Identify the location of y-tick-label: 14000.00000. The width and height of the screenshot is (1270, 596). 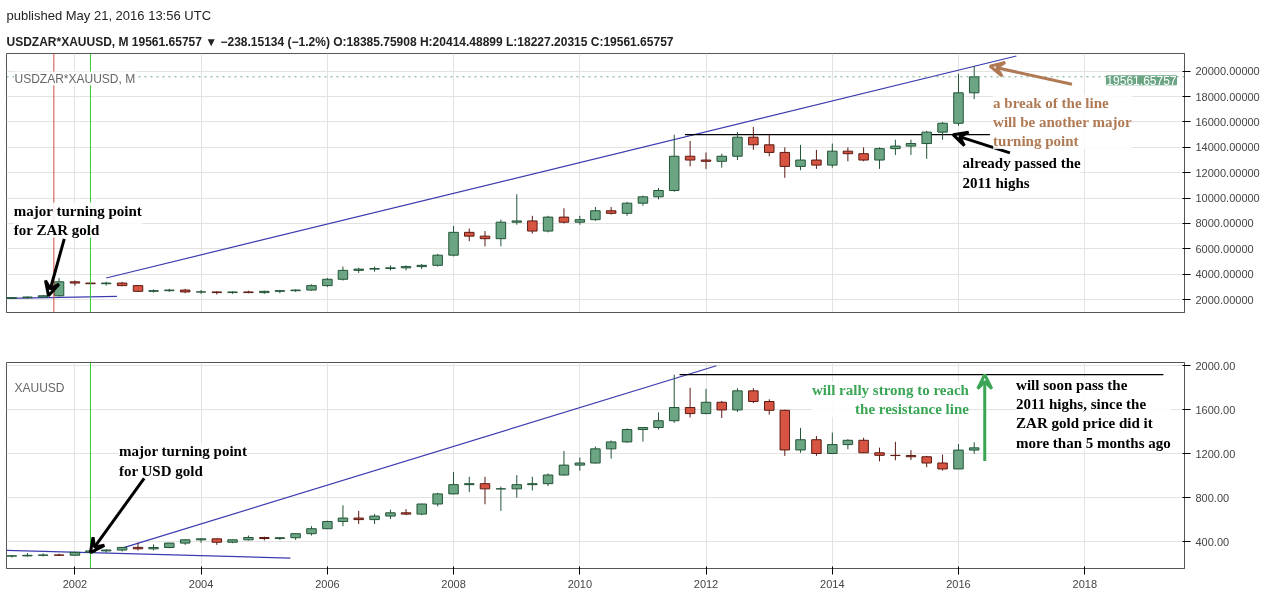
(1227, 147).